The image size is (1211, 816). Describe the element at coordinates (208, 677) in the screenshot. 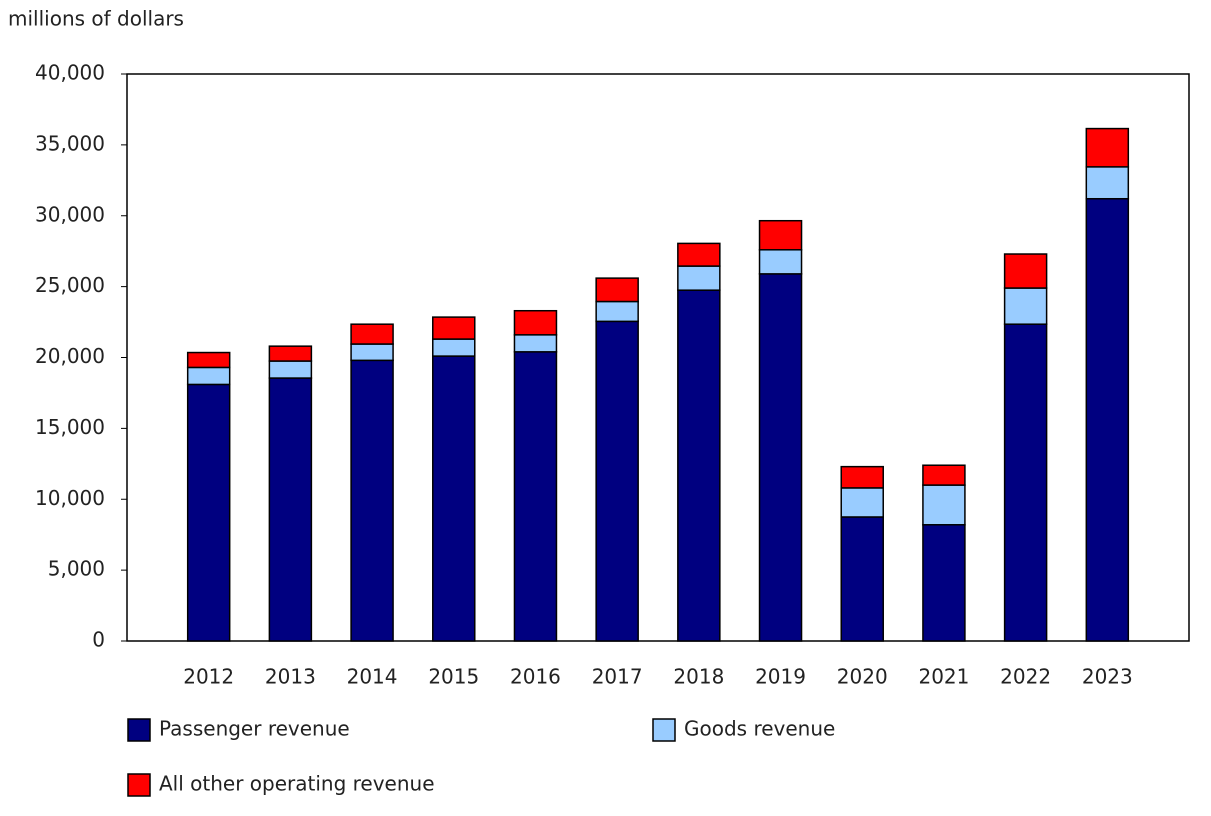

I see `x-tick-label: 2012` at that location.